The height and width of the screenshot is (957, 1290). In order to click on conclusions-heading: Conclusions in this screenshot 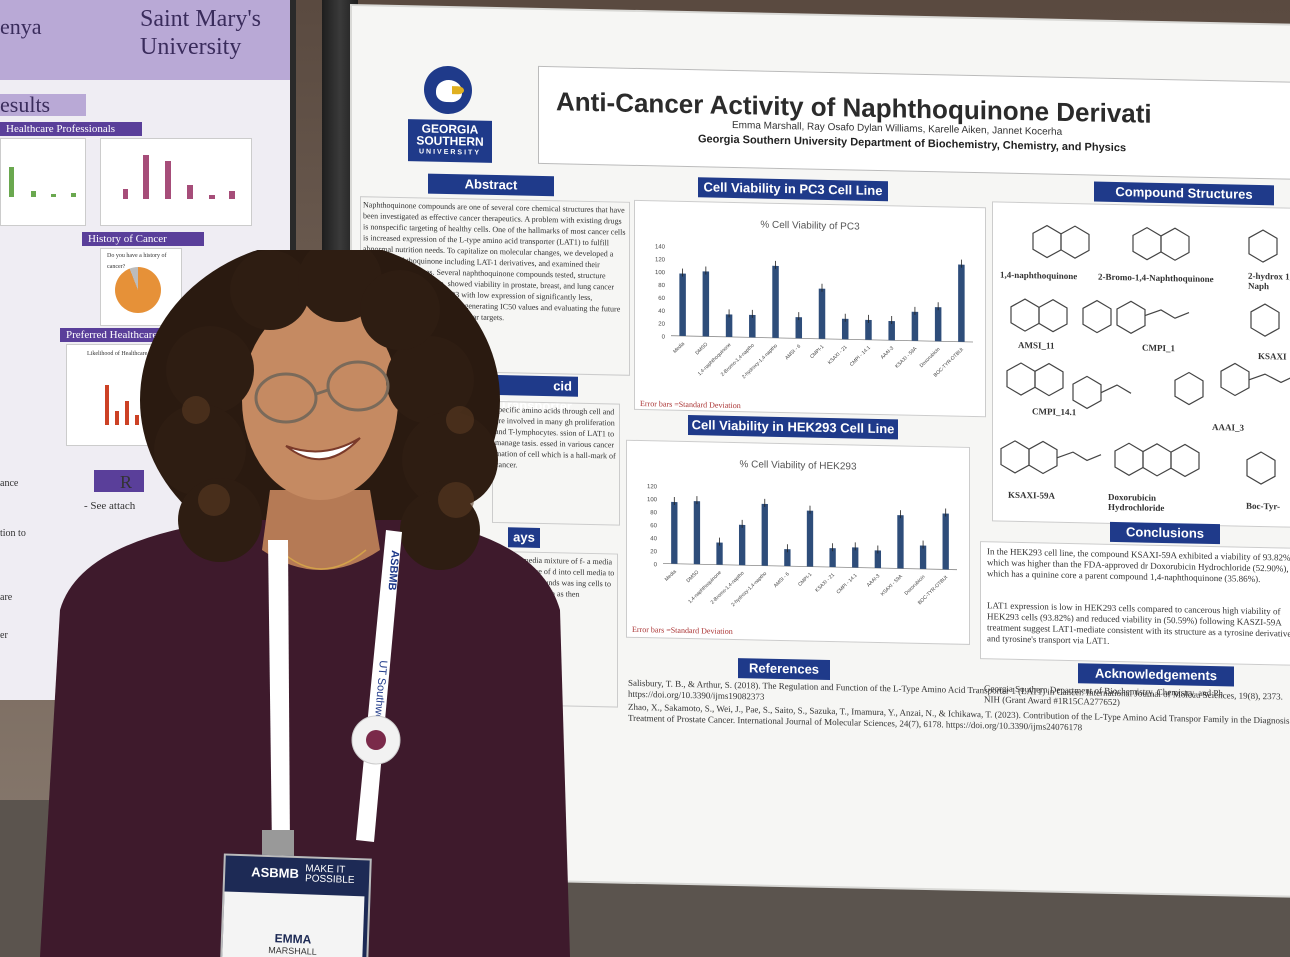, I will do `click(1165, 533)`.